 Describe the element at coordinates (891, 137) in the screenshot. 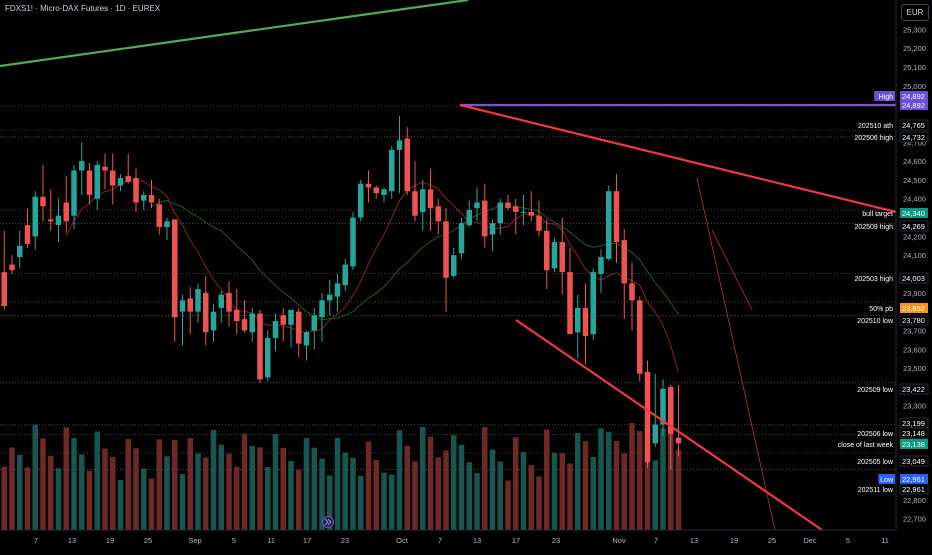

I see `202506-high-label: 24,732 202506 high` at that location.